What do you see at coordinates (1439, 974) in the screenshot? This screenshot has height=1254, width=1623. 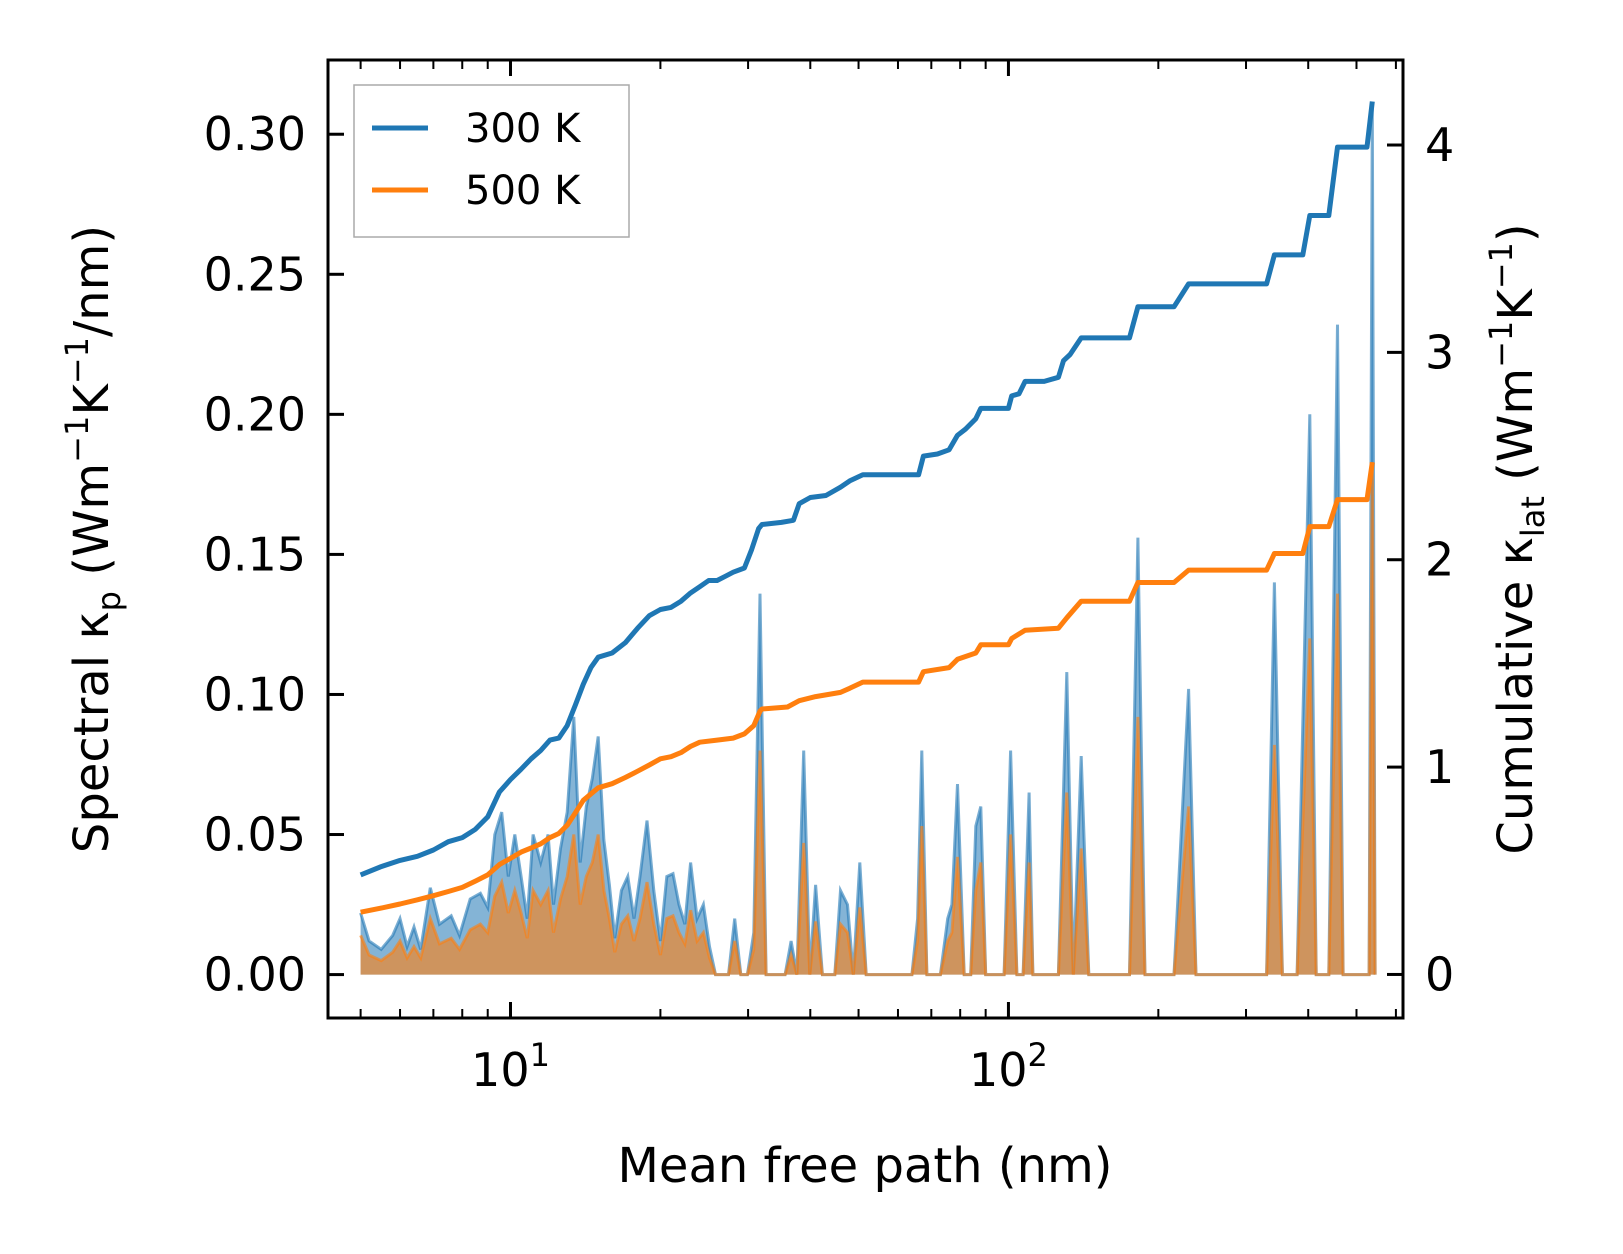 I see `right-y-tick-label: 0` at bounding box center [1439, 974].